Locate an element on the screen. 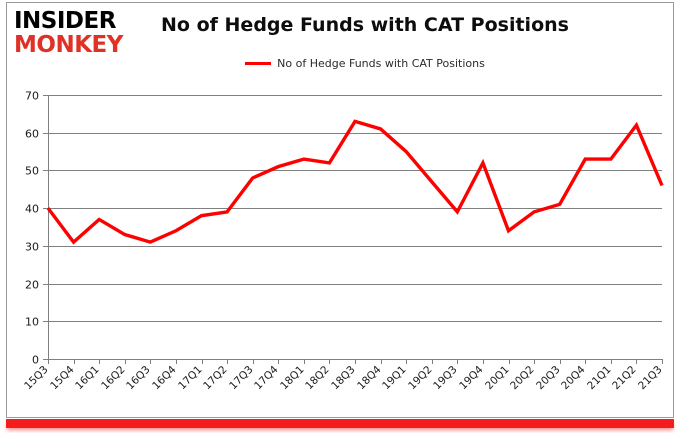 Image resolution: width=680 pixels, height=433 pixels. logo-line-1: INSIDER is located at coordinates (65, 21).